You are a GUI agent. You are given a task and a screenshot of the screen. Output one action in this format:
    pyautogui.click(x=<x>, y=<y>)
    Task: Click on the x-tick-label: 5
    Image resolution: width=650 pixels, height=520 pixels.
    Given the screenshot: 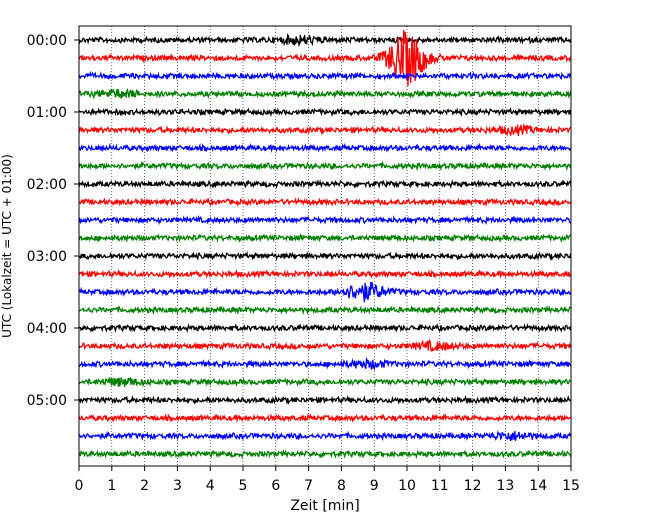 What is the action you would take?
    pyautogui.click(x=243, y=486)
    